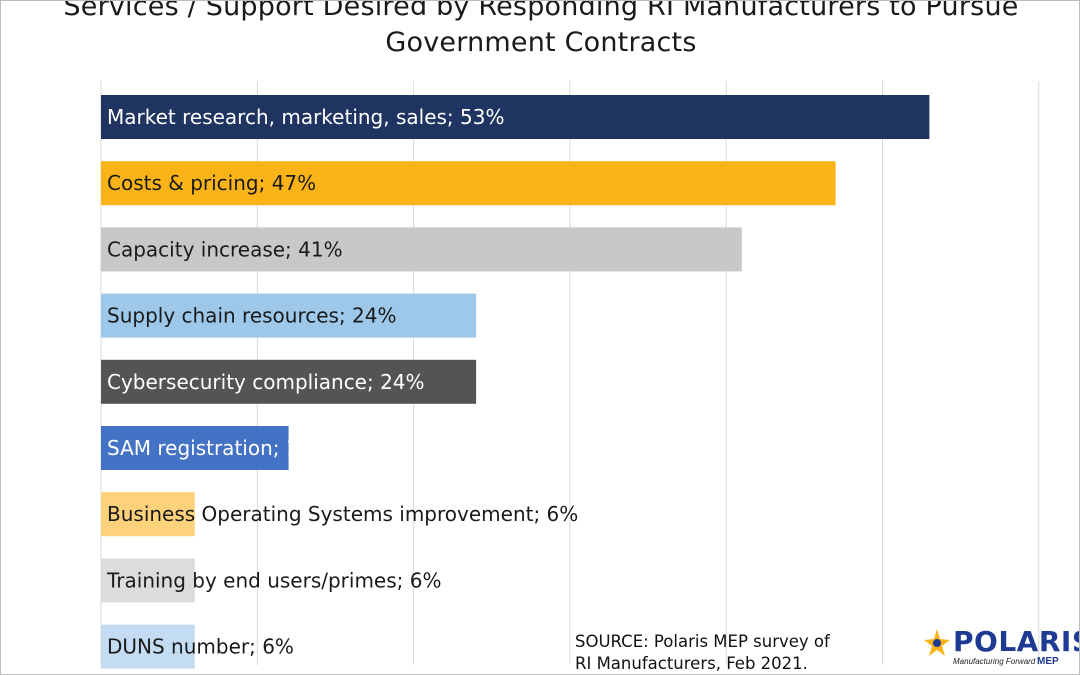 The width and height of the screenshot is (1080, 675). What do you see at coordinates (1016, 641) in the screenshot?
I see `logo-wordmark: POLARIS` at bounding box center [1016, 641].